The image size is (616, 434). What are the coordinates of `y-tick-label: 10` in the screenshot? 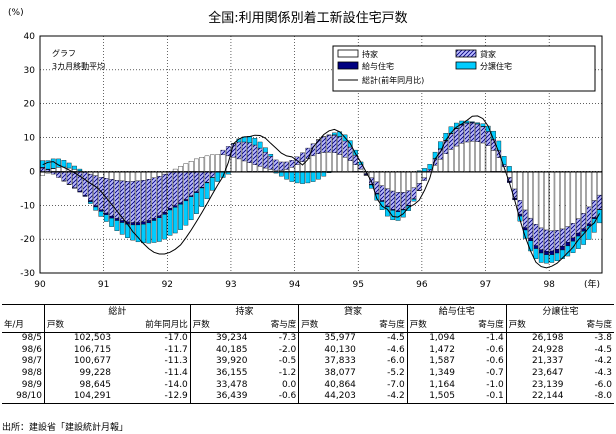 It's located at (30, 139).